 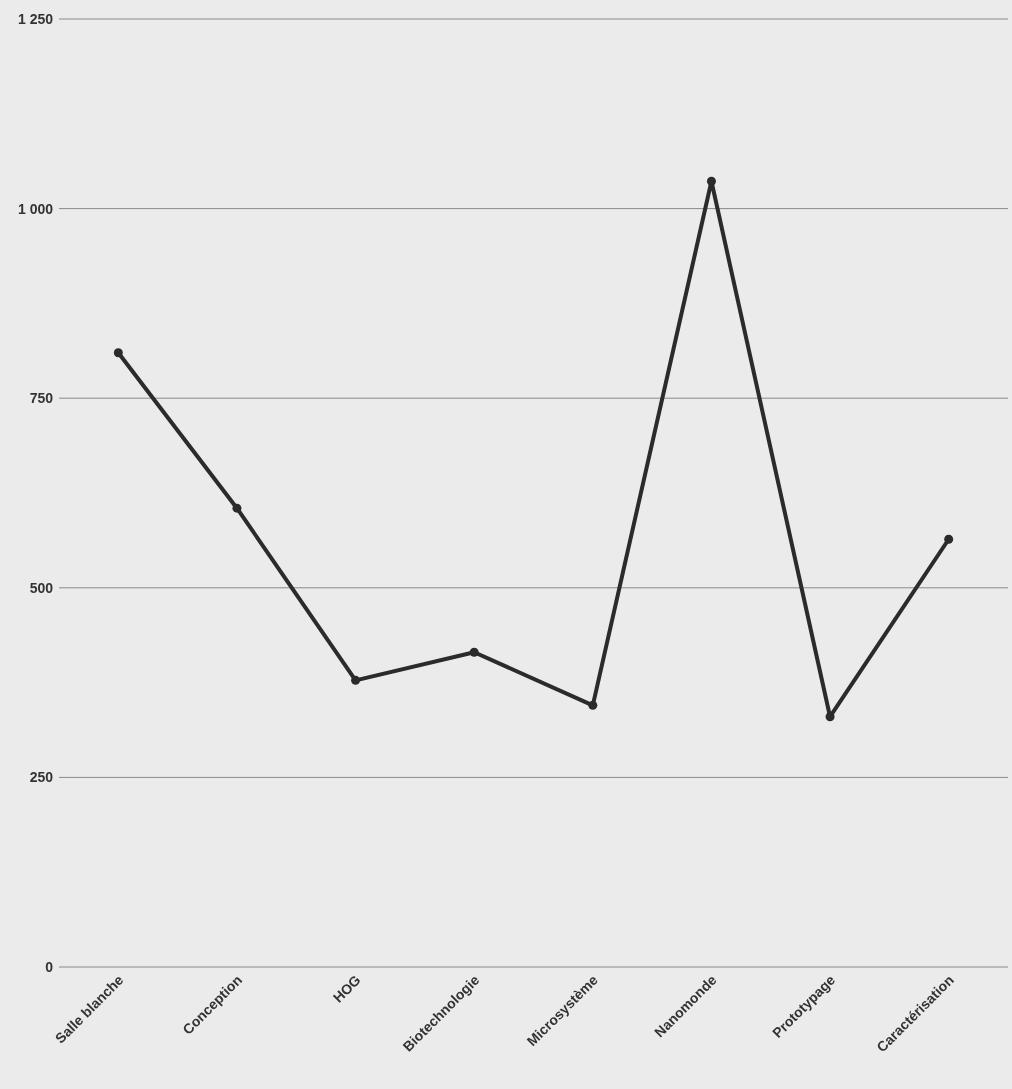 What do you see at coordinates (35, 18) in the screenshot?
I see `y-tick-label: 1 250` at bounding box center [35, 18].